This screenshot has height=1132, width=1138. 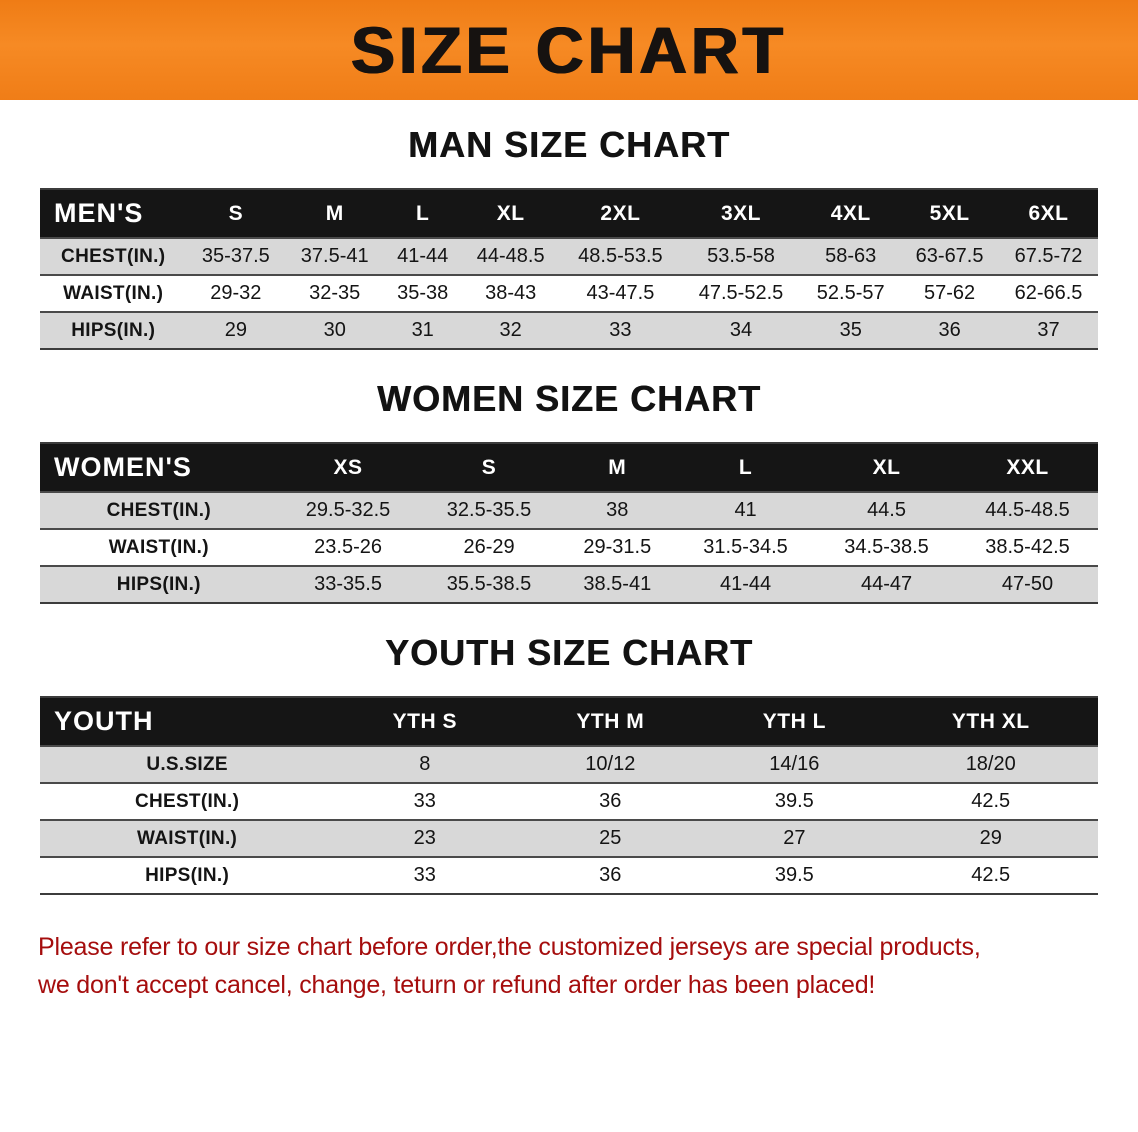 What do you see at coordinates (187, 764) in the screenshot?
I see `row-label: U.S.SIZE` at bounding box center [187, 764].